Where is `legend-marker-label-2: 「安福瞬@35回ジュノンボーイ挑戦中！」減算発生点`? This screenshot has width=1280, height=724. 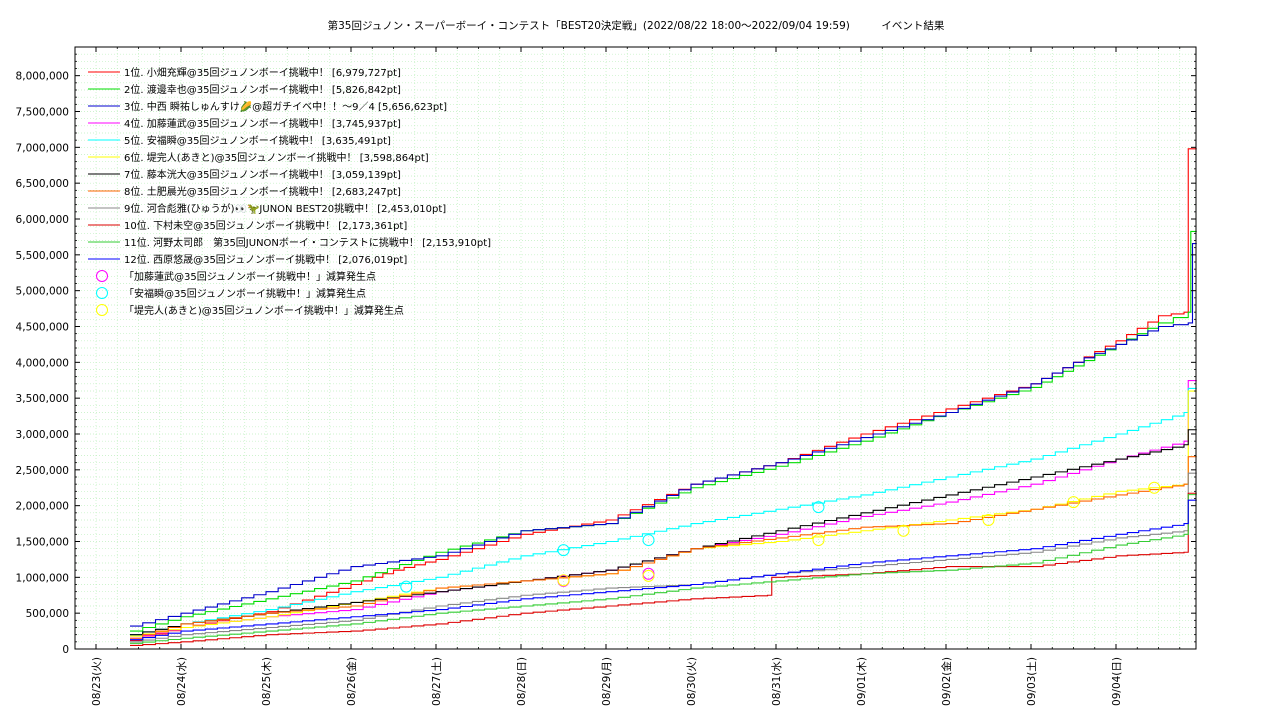
legend-marker-label-2: 「安福瞬@35回ジュノンボーイ挑戦中！」減算発生点 is located at coordinates (245, 293).